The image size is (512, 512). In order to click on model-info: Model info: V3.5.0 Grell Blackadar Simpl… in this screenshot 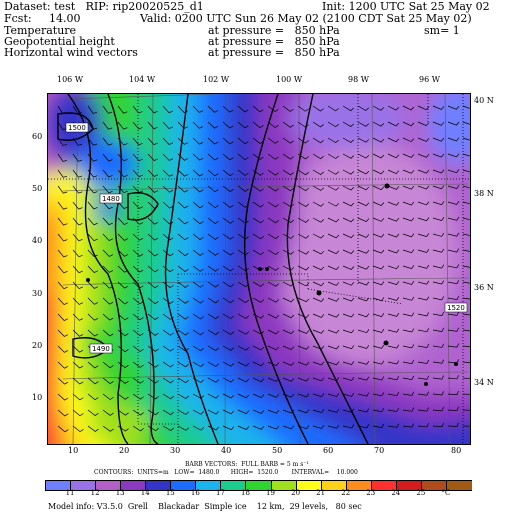, I will do `click(205, 506)`.